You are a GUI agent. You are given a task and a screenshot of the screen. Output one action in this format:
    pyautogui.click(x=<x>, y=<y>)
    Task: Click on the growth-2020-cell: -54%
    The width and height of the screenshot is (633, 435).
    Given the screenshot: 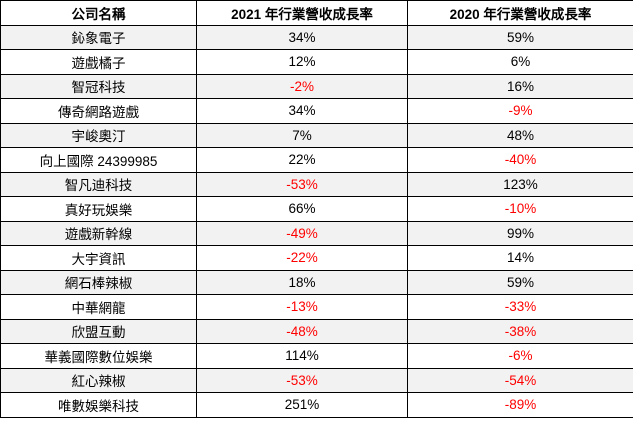 What is the action you would take?
    pyautogui.click(x=520, y=380)
    